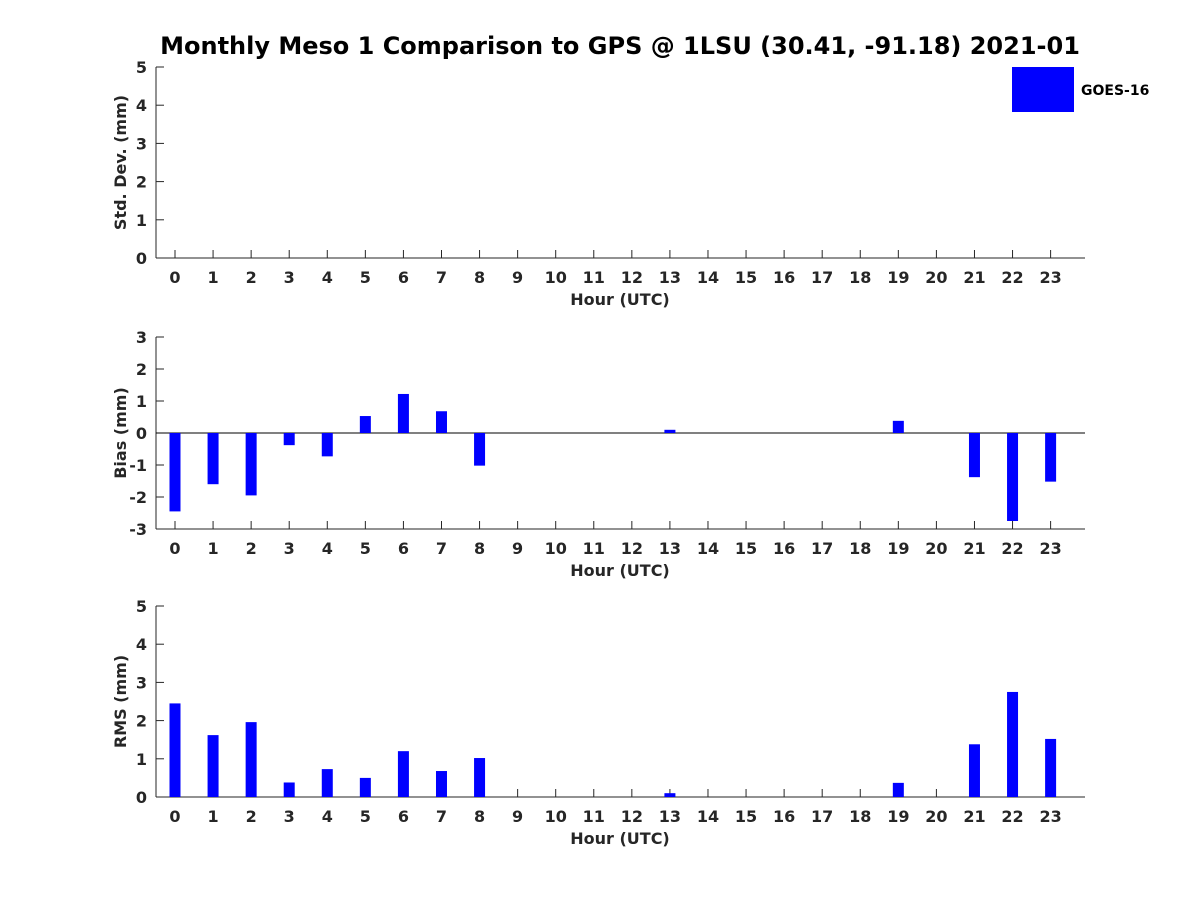 The image size is (1200, 900). What do you see at coordinates (138, 465) in the screenshot?
I see `y-tick-label: -1` at bounding box center [138, 465].